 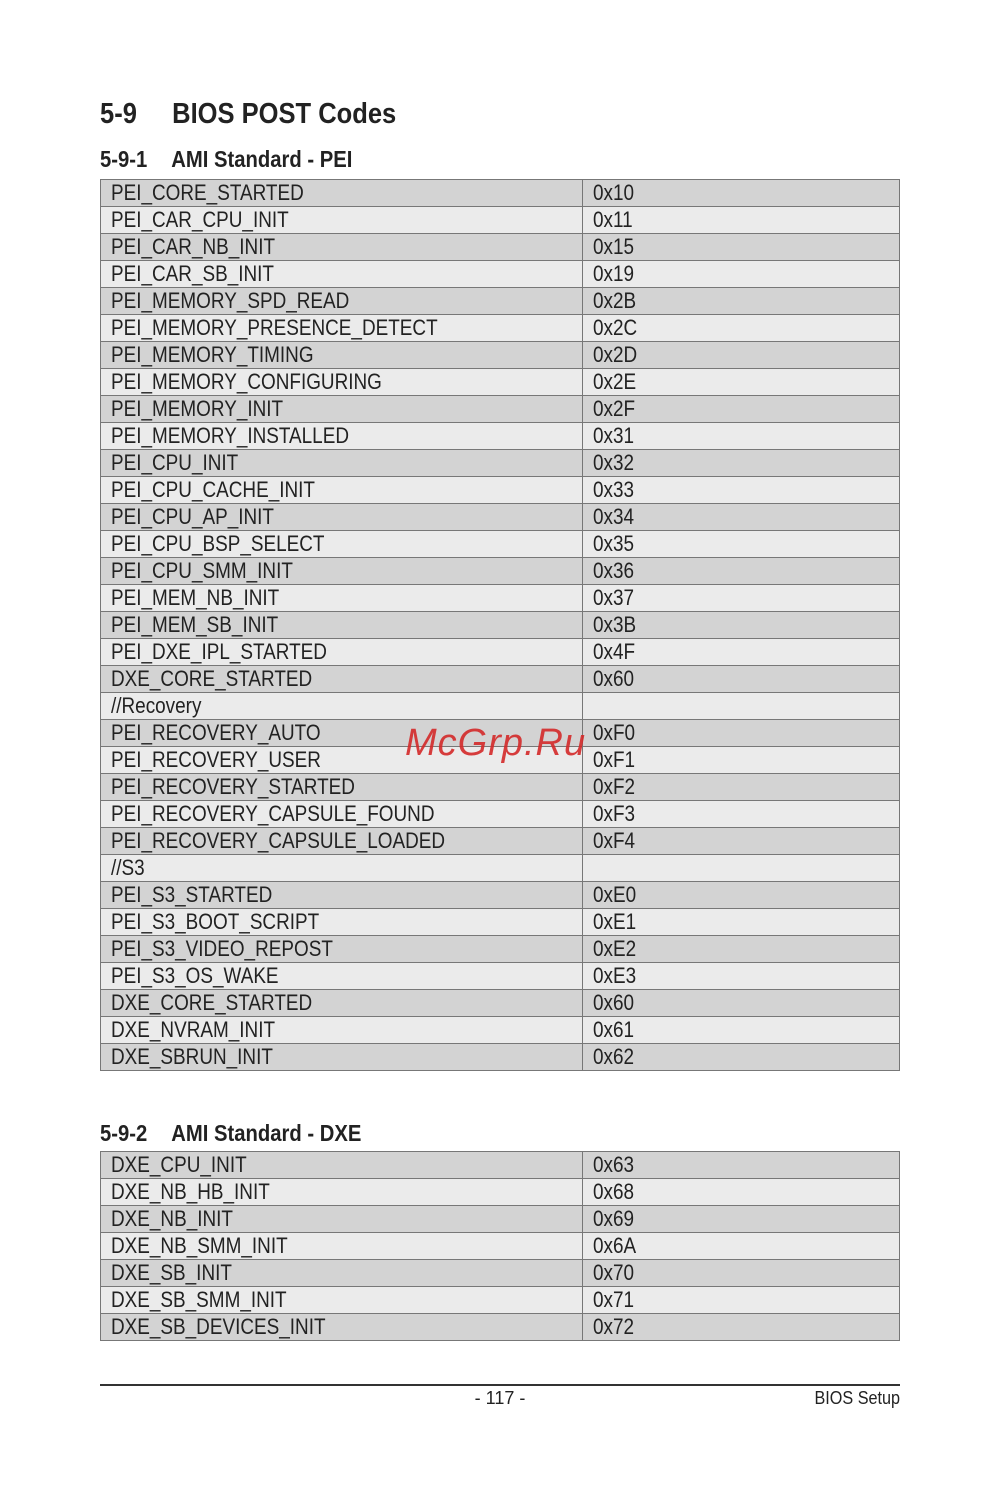 What do you see at coordinates (615, 381) in the screenshot?
I see `code-value: 0x2E` at bounding box center [615, 381].